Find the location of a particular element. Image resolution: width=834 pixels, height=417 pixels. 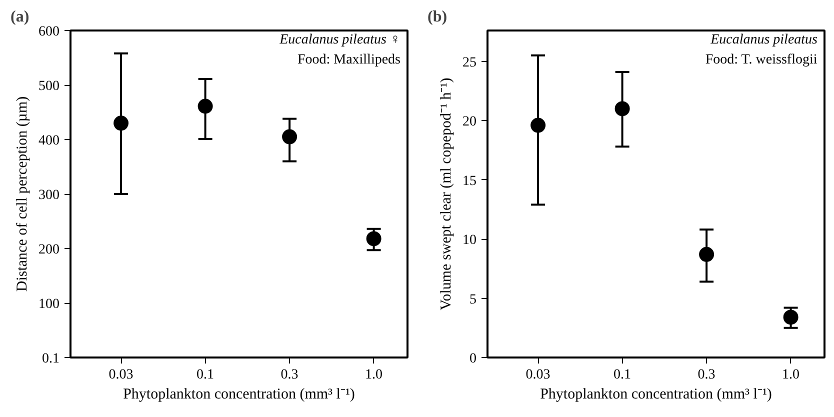

y-tick-label: 5 is located at coordinates (473, 300).